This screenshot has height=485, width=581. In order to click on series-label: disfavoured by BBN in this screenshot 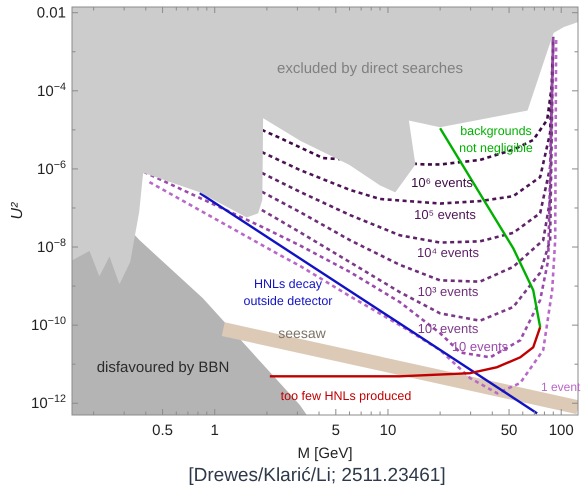, I will do `click(163, 367)`.